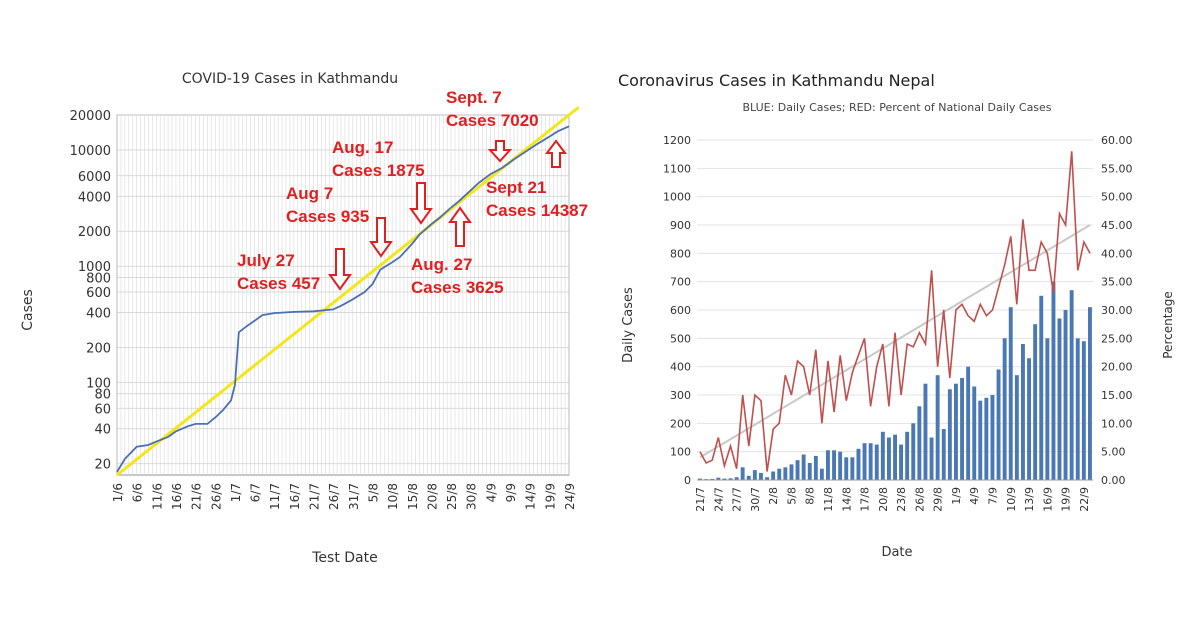 The width and height of the screenshot is (1200, 628). Describe the element at coordinates (256, 492) in the screenshot. I see `left-x-tick-label: 6/7` at that location.